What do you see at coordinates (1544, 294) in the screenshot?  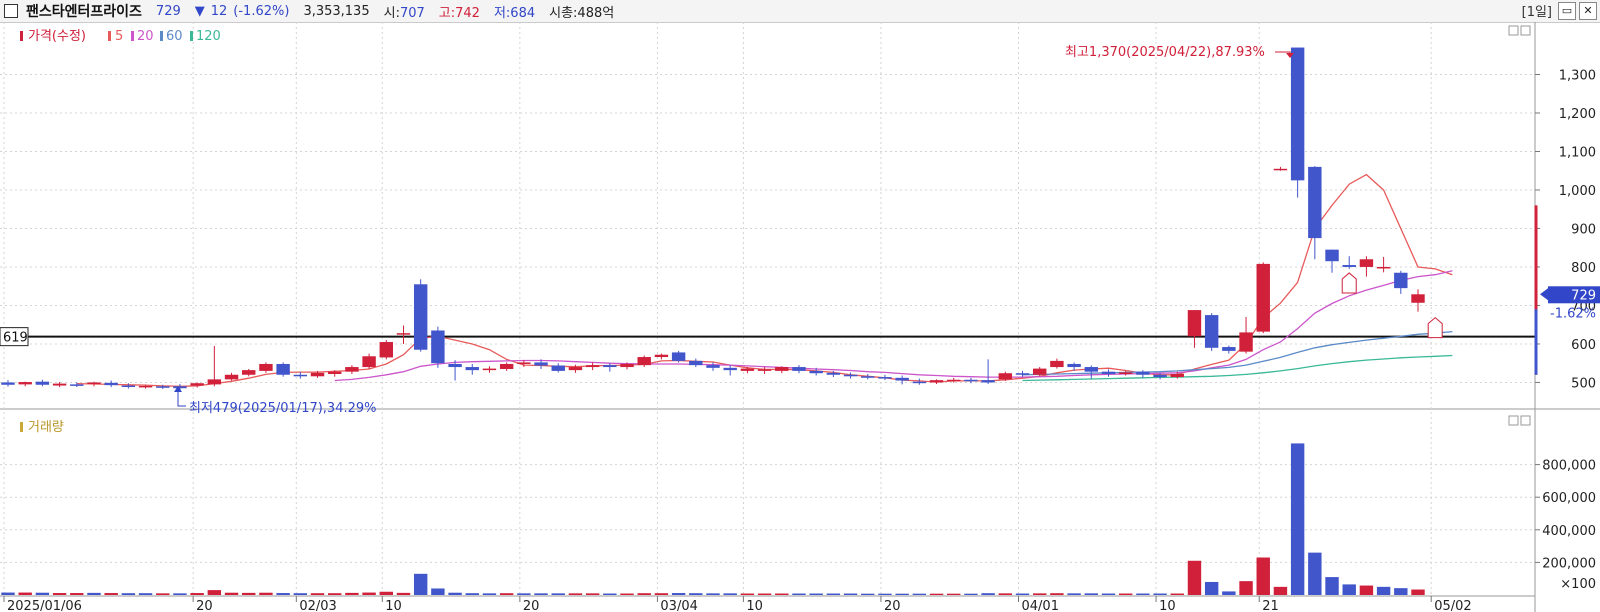 I see `current-price-marker-icon` at bounding box center [1544, 294].